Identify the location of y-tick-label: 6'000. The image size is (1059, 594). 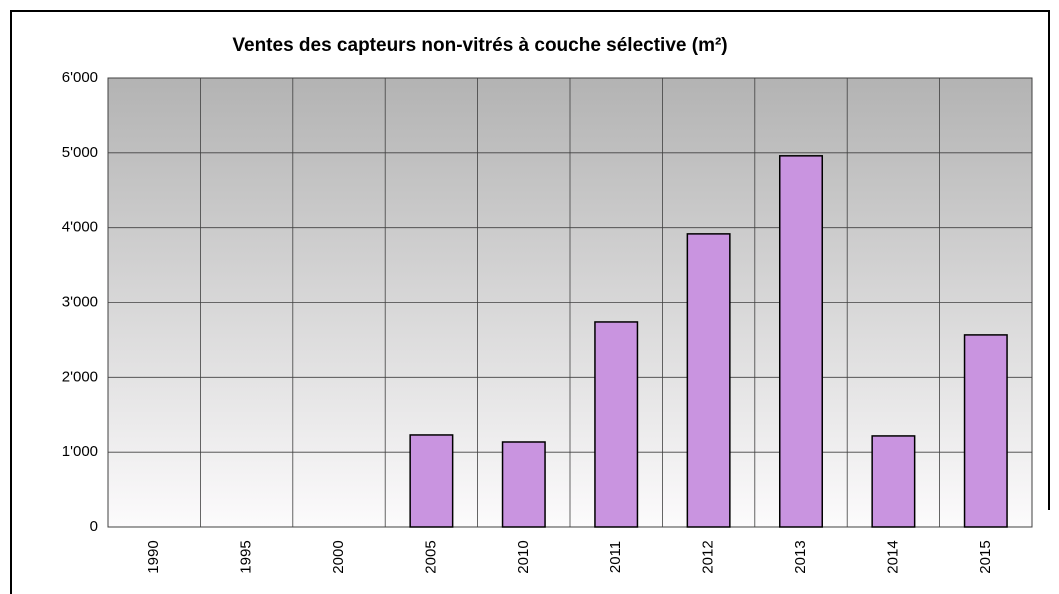
(80, 77).